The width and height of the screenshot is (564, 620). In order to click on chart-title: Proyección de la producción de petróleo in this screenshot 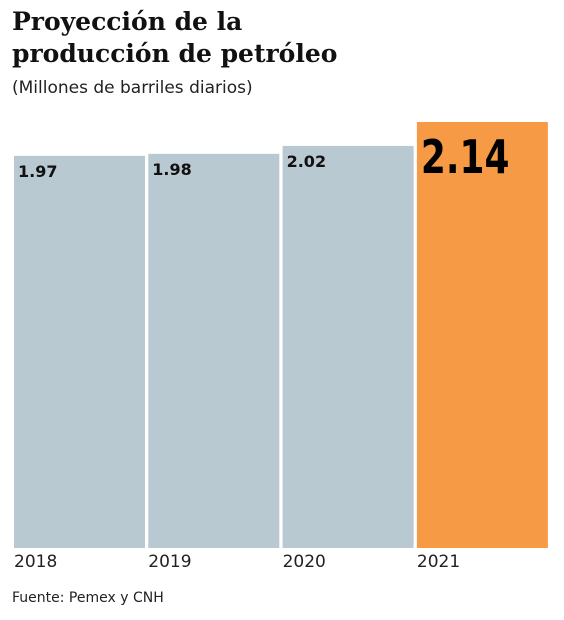, I will do `click(175, 37)`.